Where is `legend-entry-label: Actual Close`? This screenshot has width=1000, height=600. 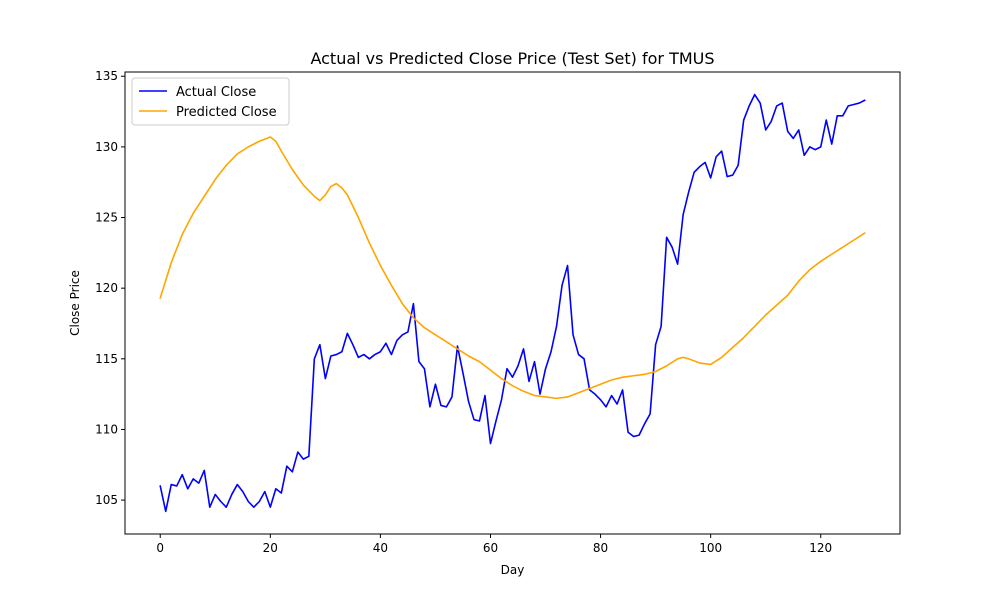
legend-entry-label: Actual Close is located at coordinates (216, 92).